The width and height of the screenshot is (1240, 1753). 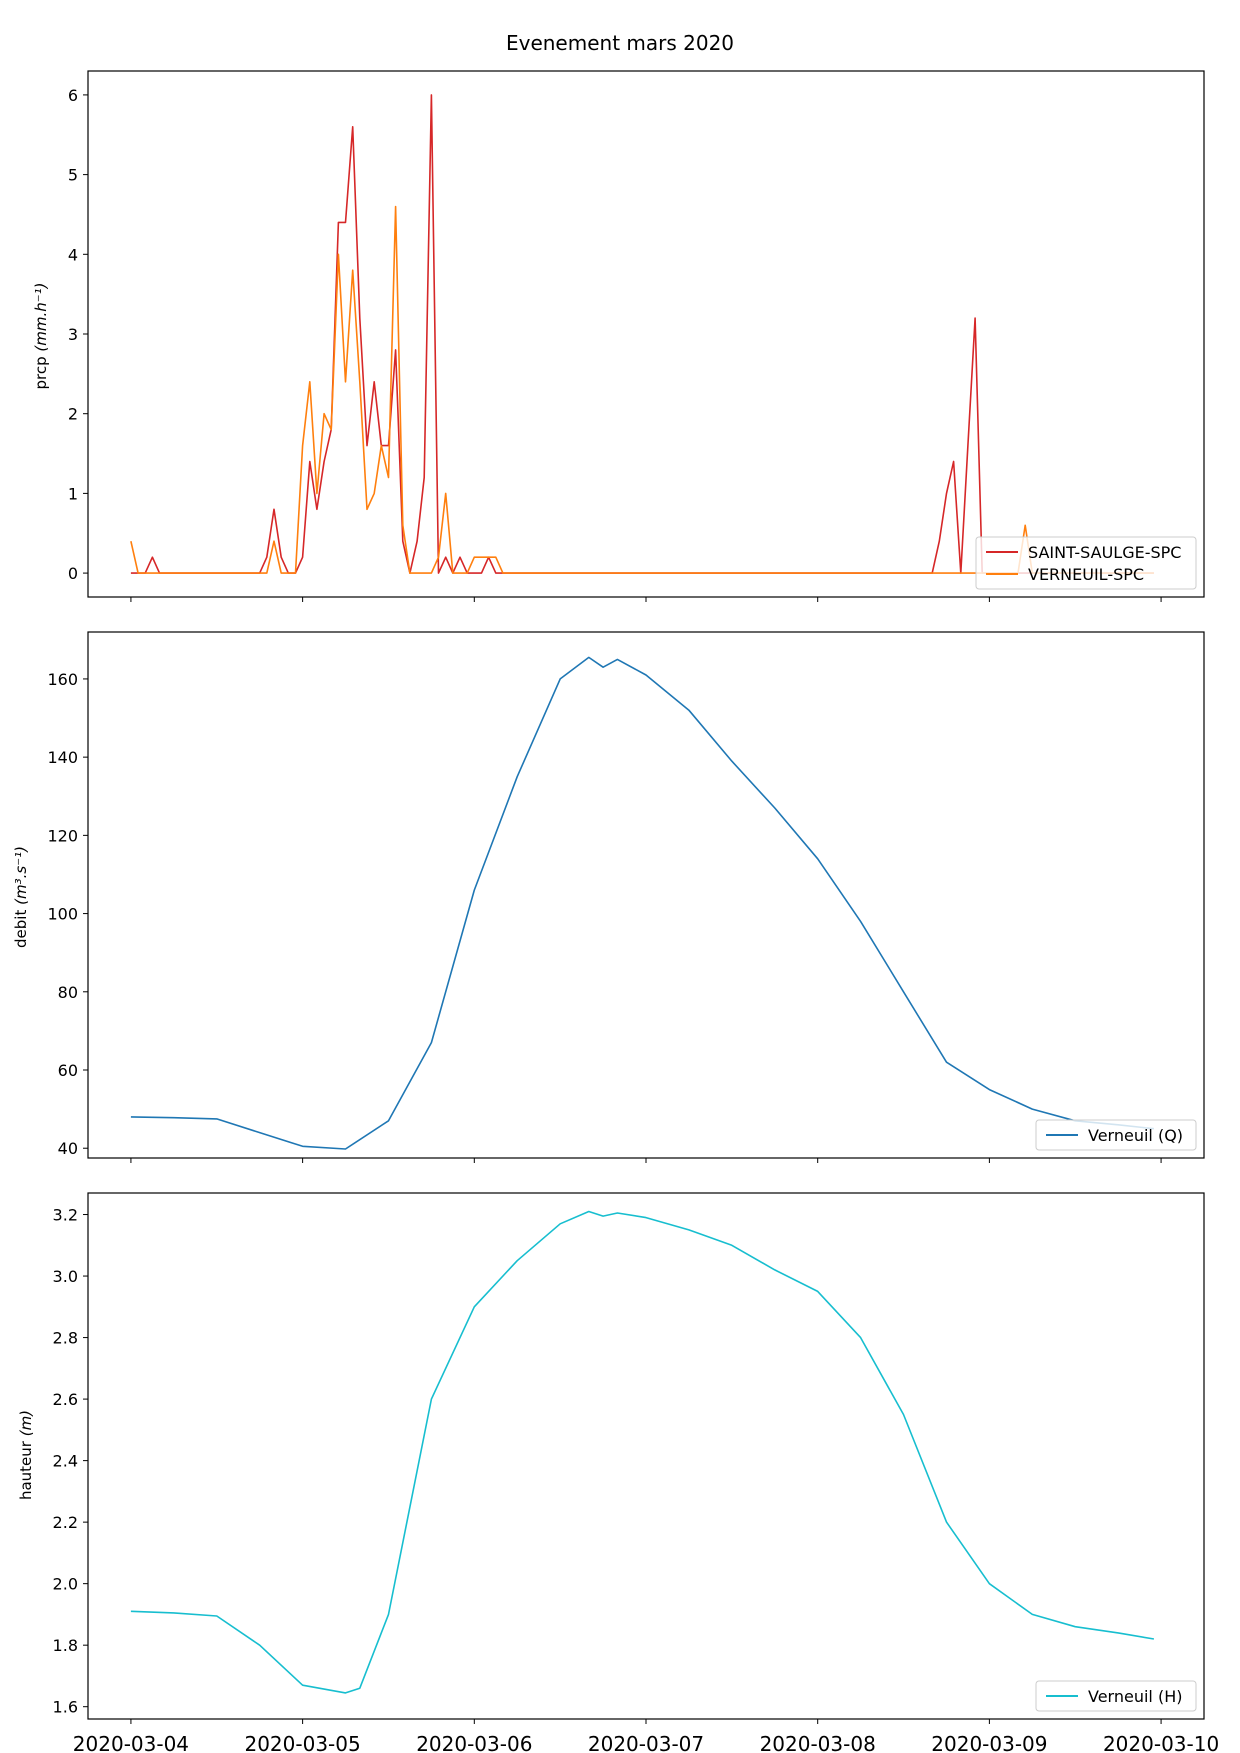 I want to click on x-tick-label: 2020-03-05, so click(x=302, y=1742).